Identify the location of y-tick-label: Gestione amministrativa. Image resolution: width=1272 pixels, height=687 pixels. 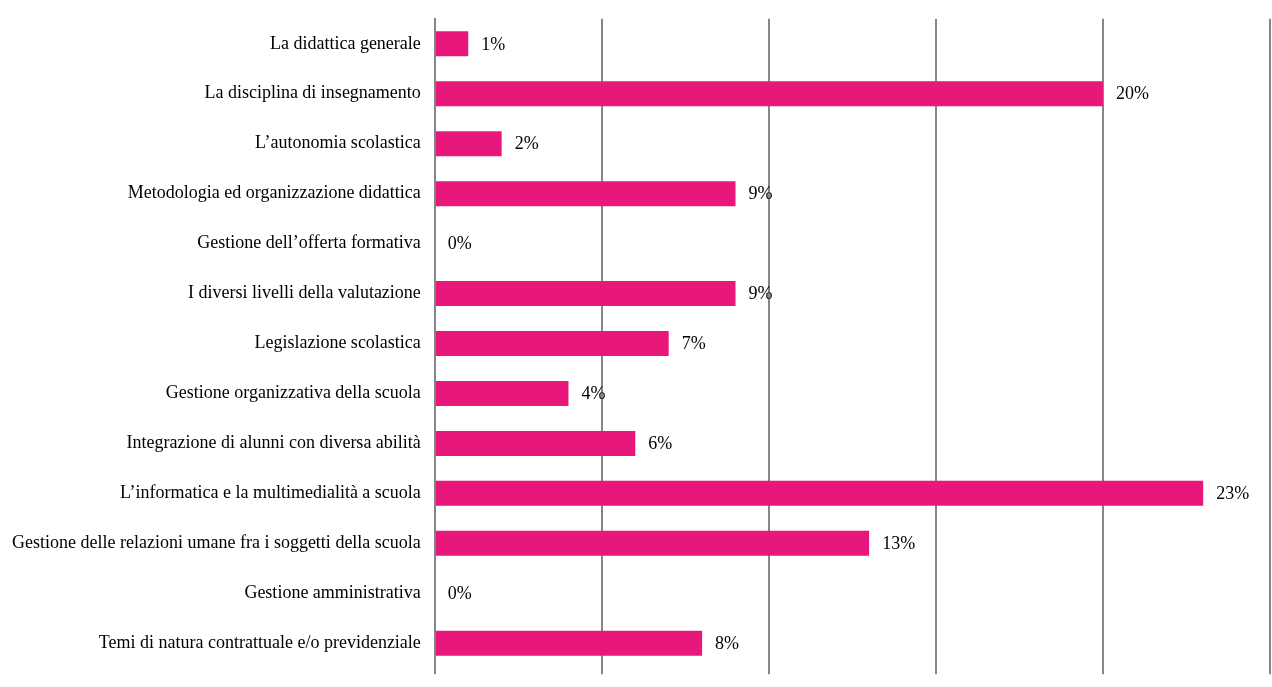
(332, 592).